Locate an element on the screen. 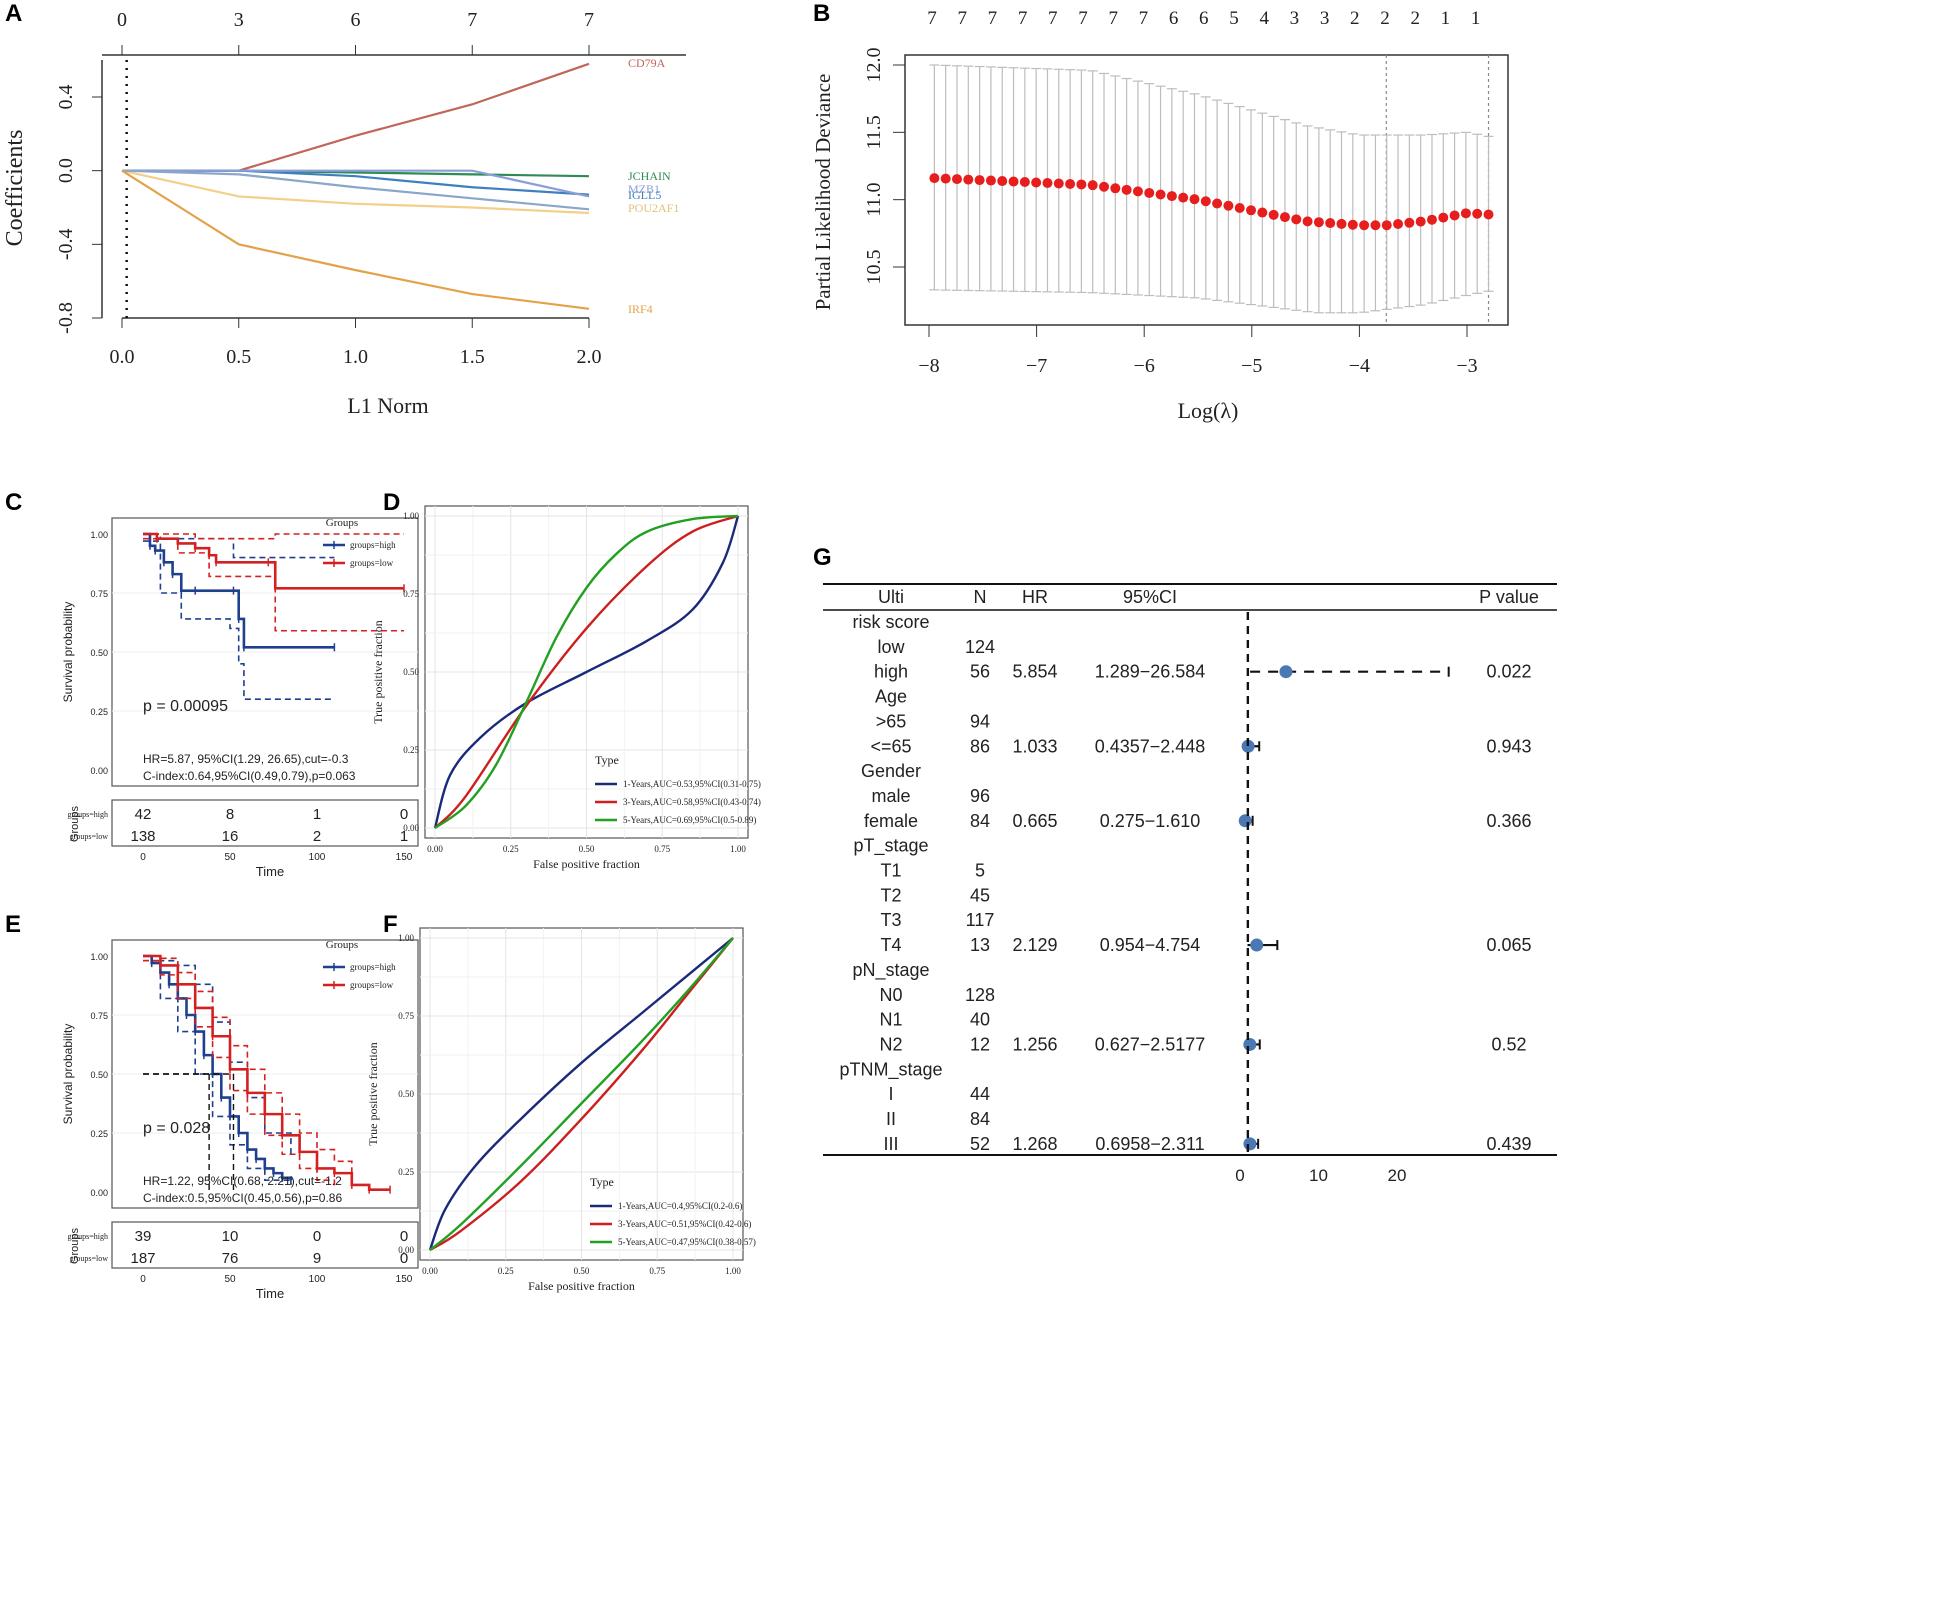 This screenshot has height=1616, width=1949. y-tick-label: 0.25 is located at coordinates (99, 1134).